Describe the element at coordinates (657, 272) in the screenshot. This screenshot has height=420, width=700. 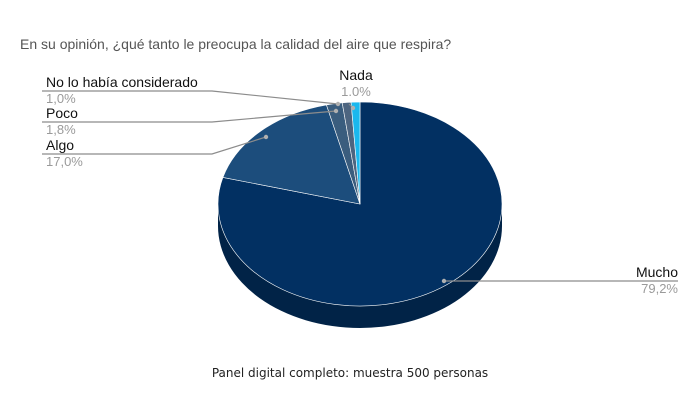
I see `slice-label-name-0: Mucho` at that location.